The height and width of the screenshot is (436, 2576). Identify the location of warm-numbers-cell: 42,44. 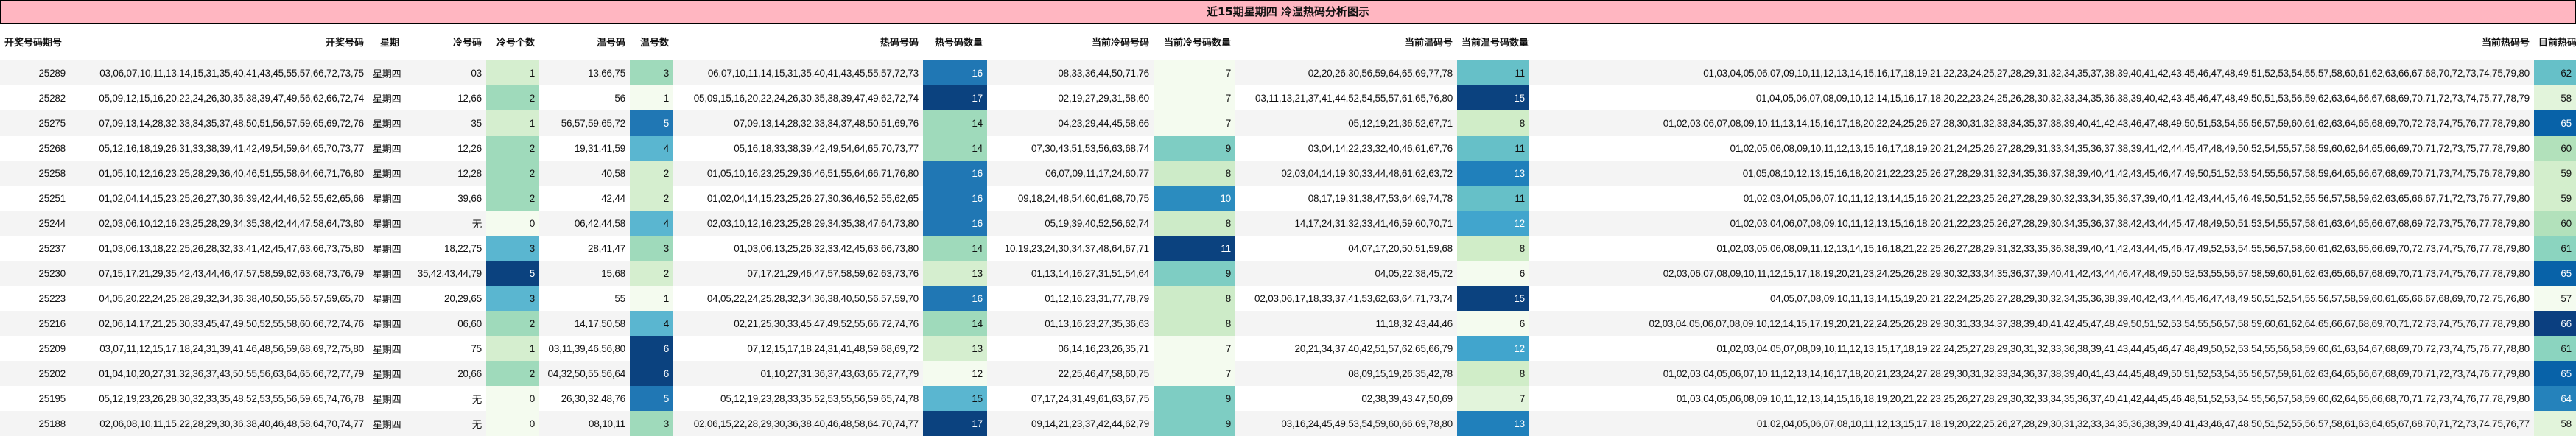
(584, 198).